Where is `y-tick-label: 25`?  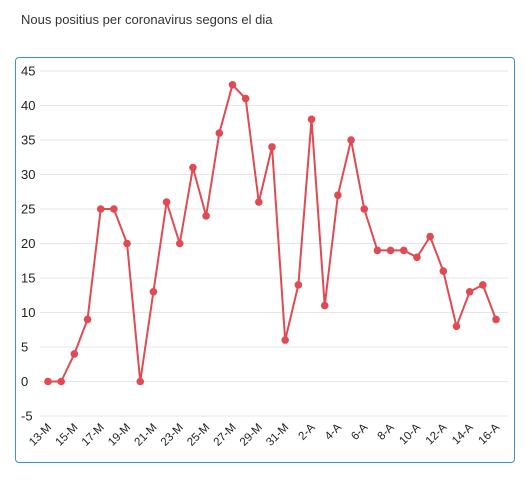 y-tick-label: 25 is located at coordinates (28, 209).